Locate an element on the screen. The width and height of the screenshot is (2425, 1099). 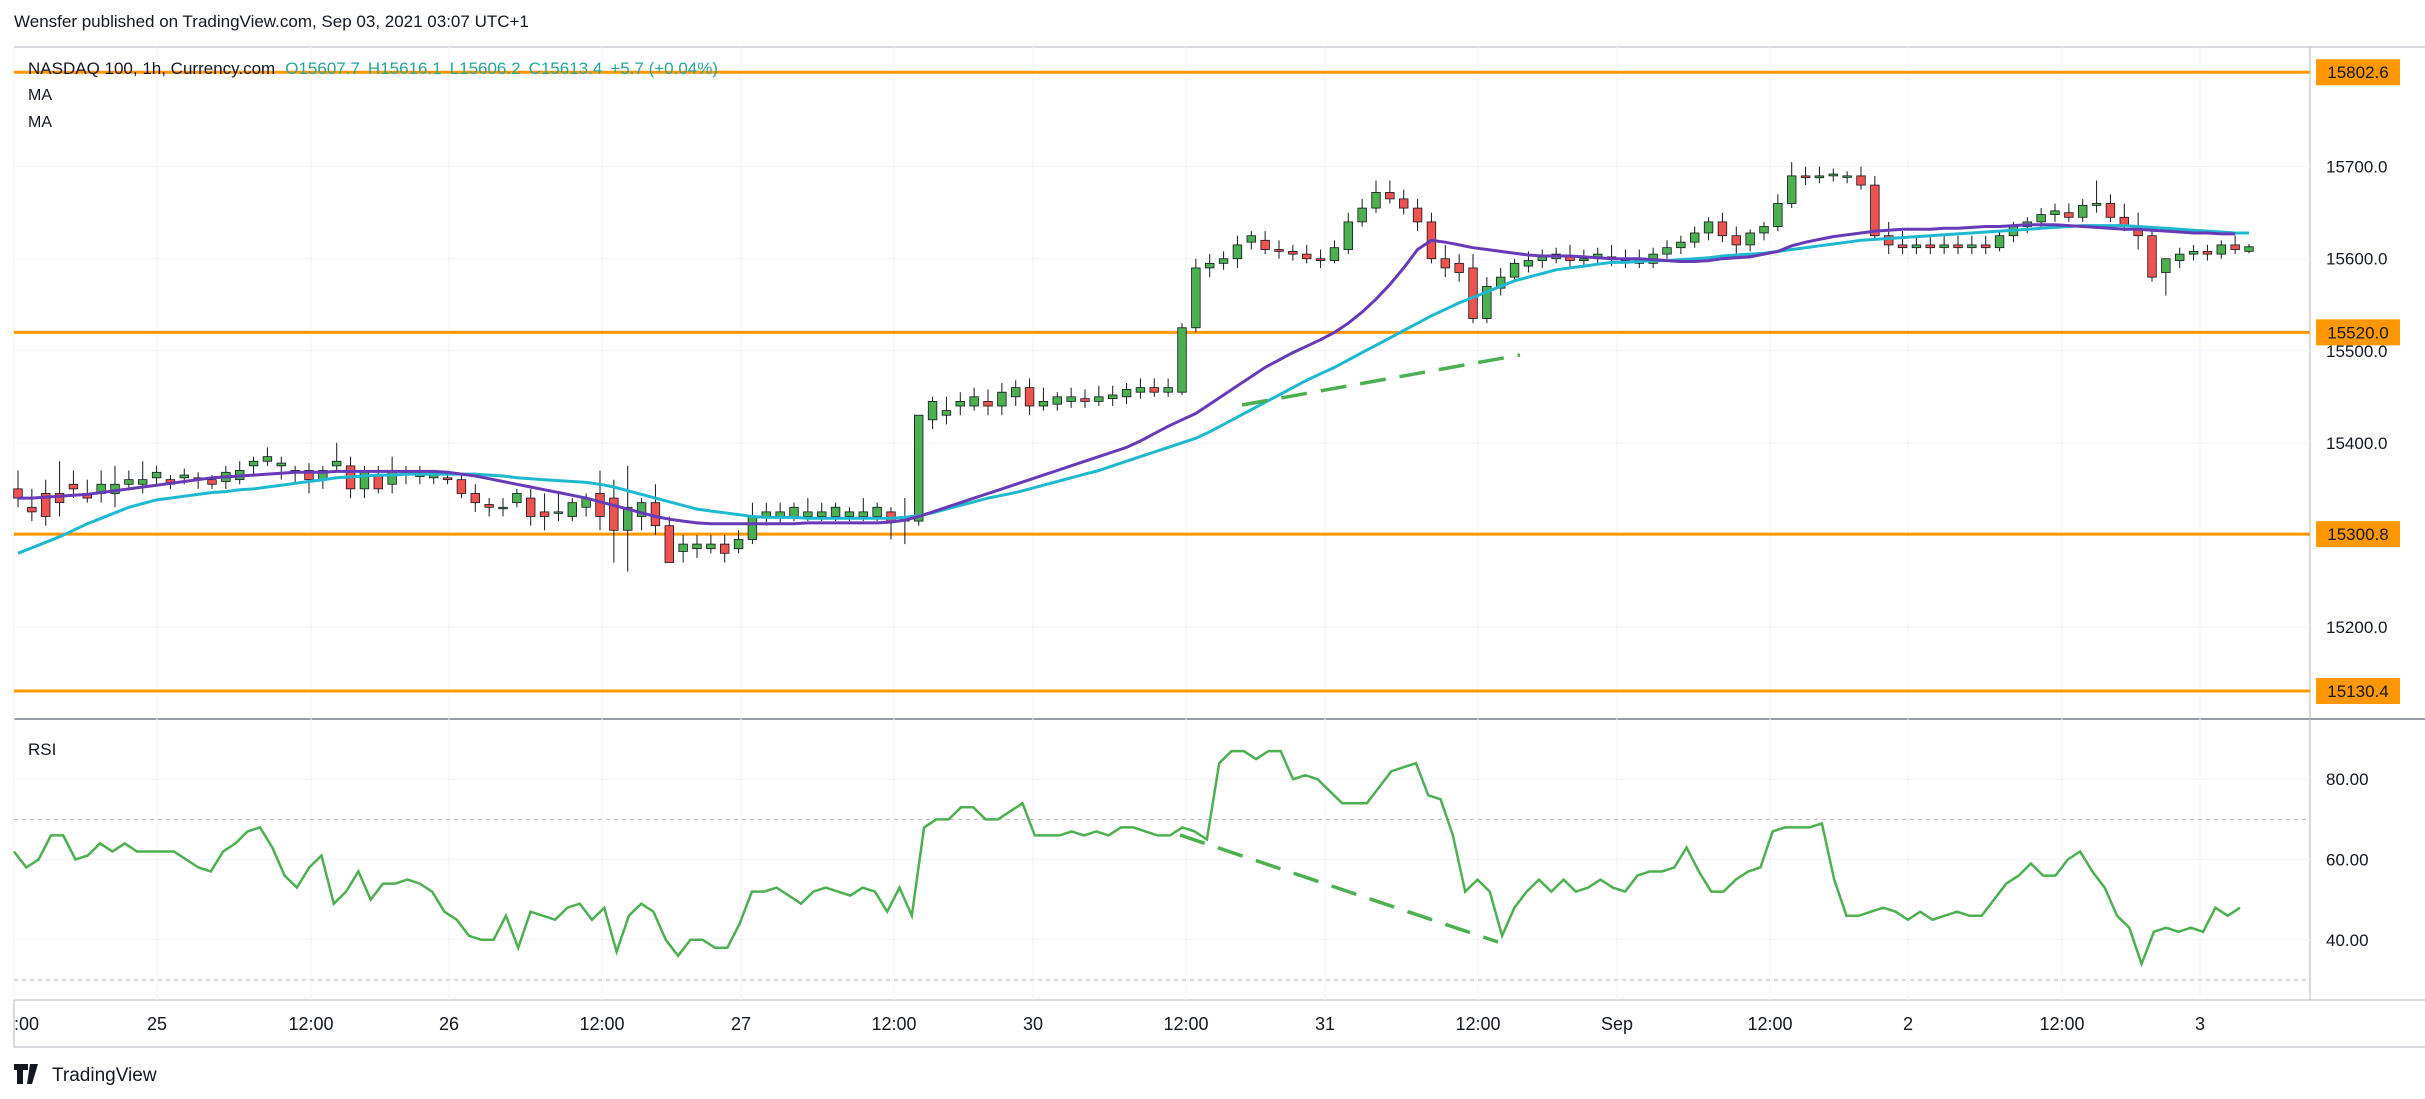
high-value: H15616.1 is located at coordinates (405, 68).